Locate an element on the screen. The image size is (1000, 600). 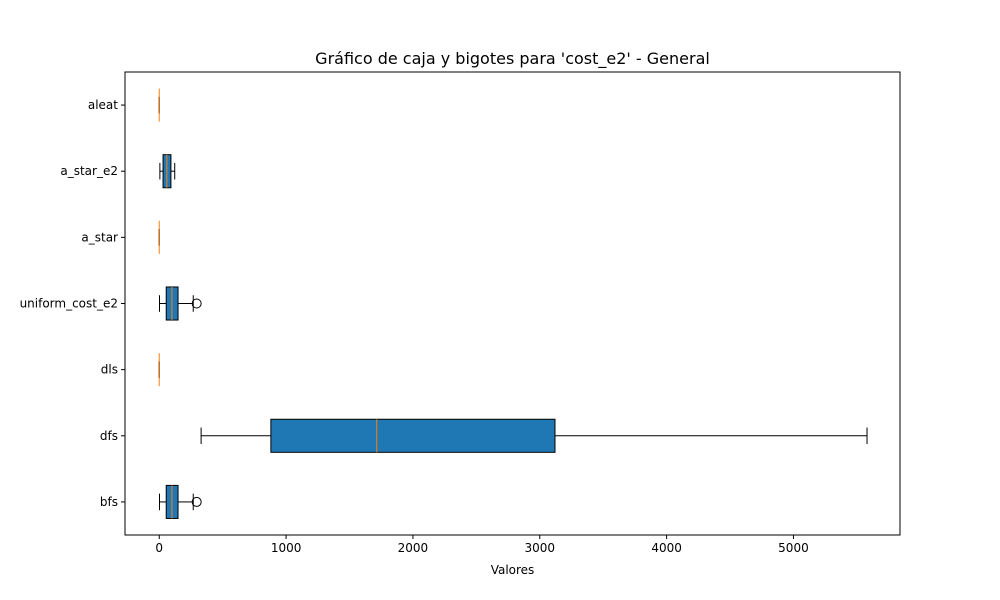
x-axis-label: Valores is located at coordinates (513, 570).